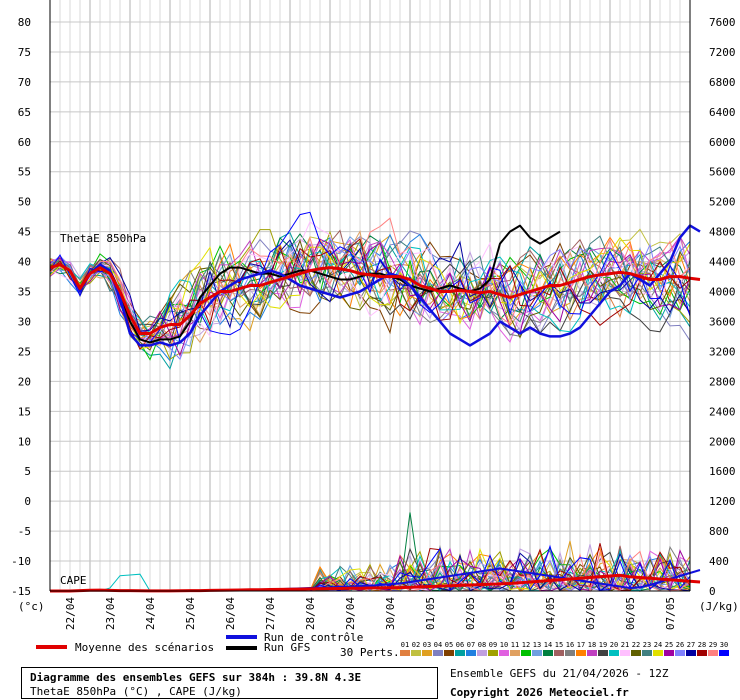  What do you see at coordinates (625, 645) in the screenshot?
I see `pert-key-number: 21` at bounding box center [625, 645].